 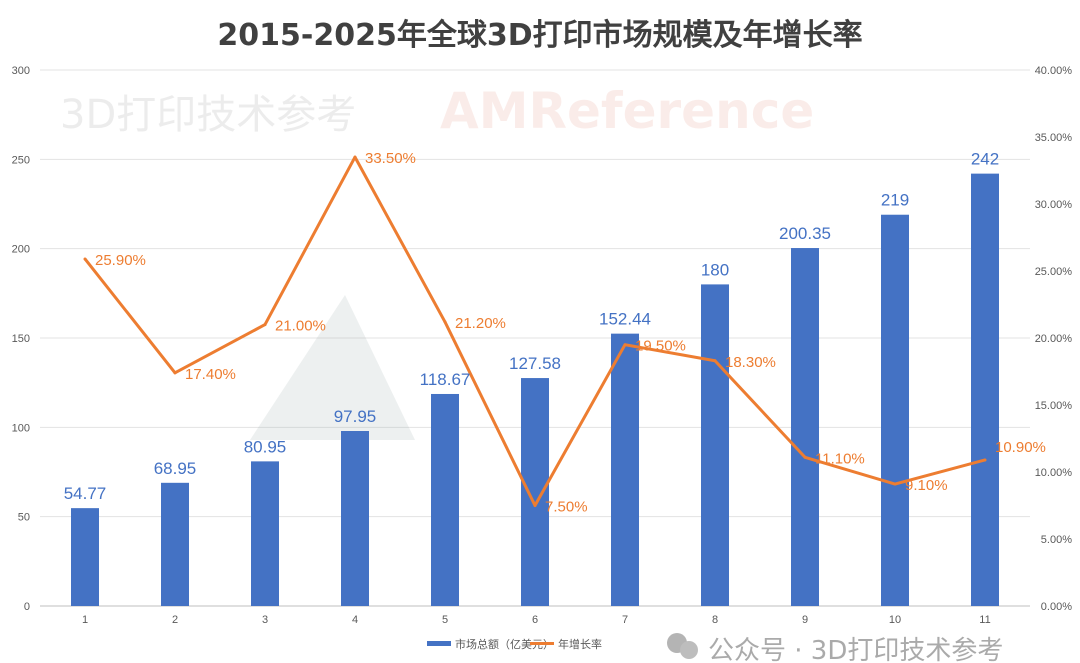 I want to click on line-label: 17.40%, so click(x=210, y=374).